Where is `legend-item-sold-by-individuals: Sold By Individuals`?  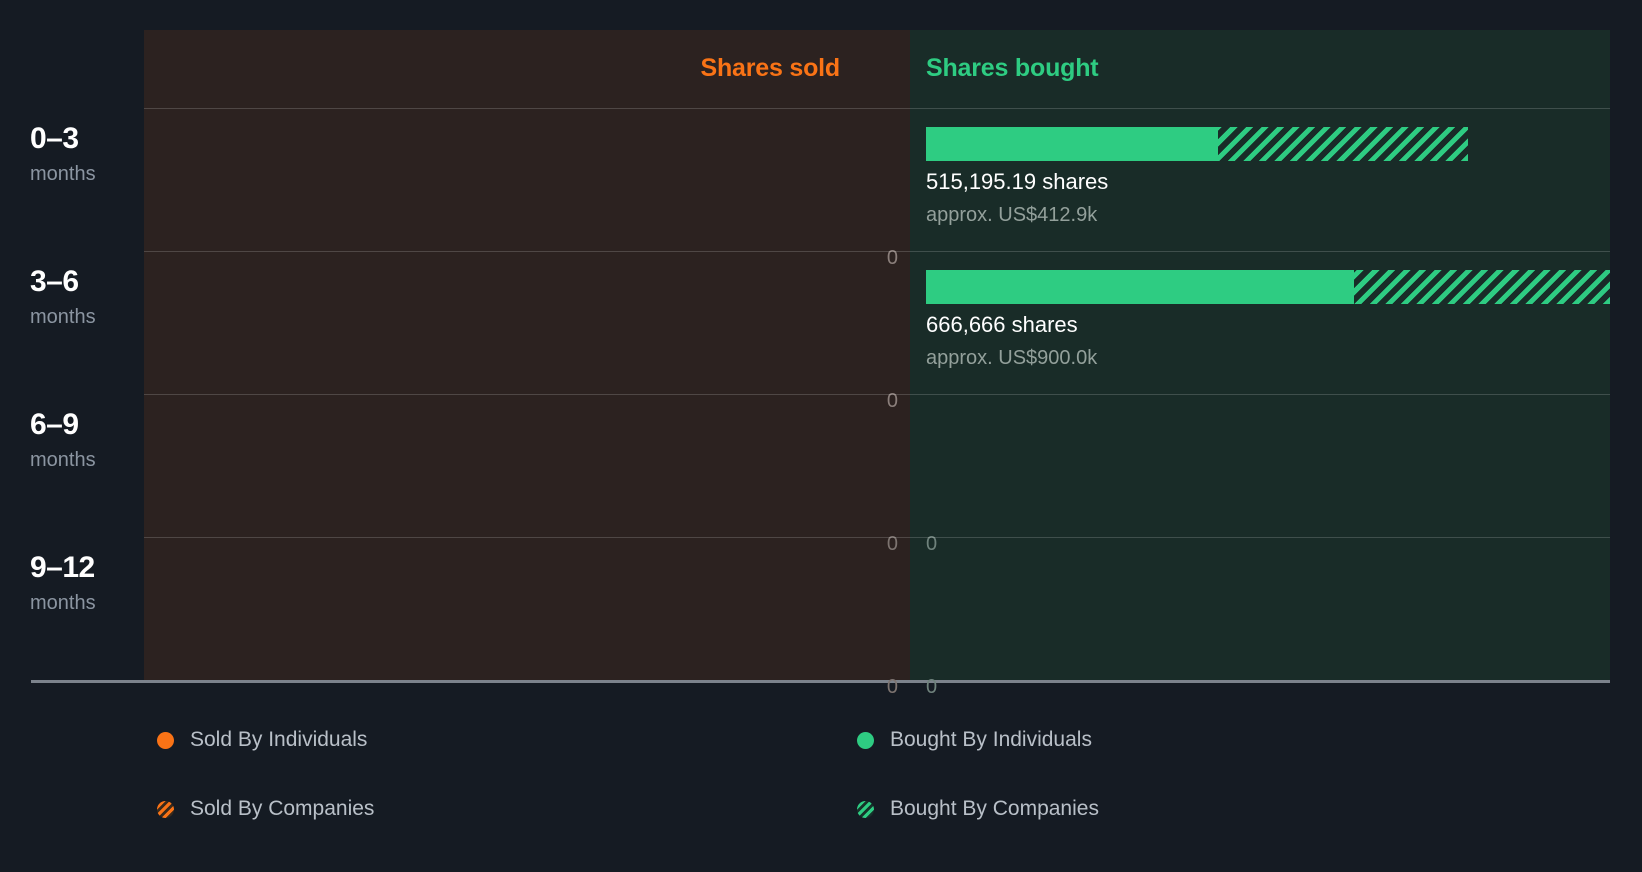
legend-item-sold-by-individuals: Sold By Individuals is located at coordinates (262, 740).